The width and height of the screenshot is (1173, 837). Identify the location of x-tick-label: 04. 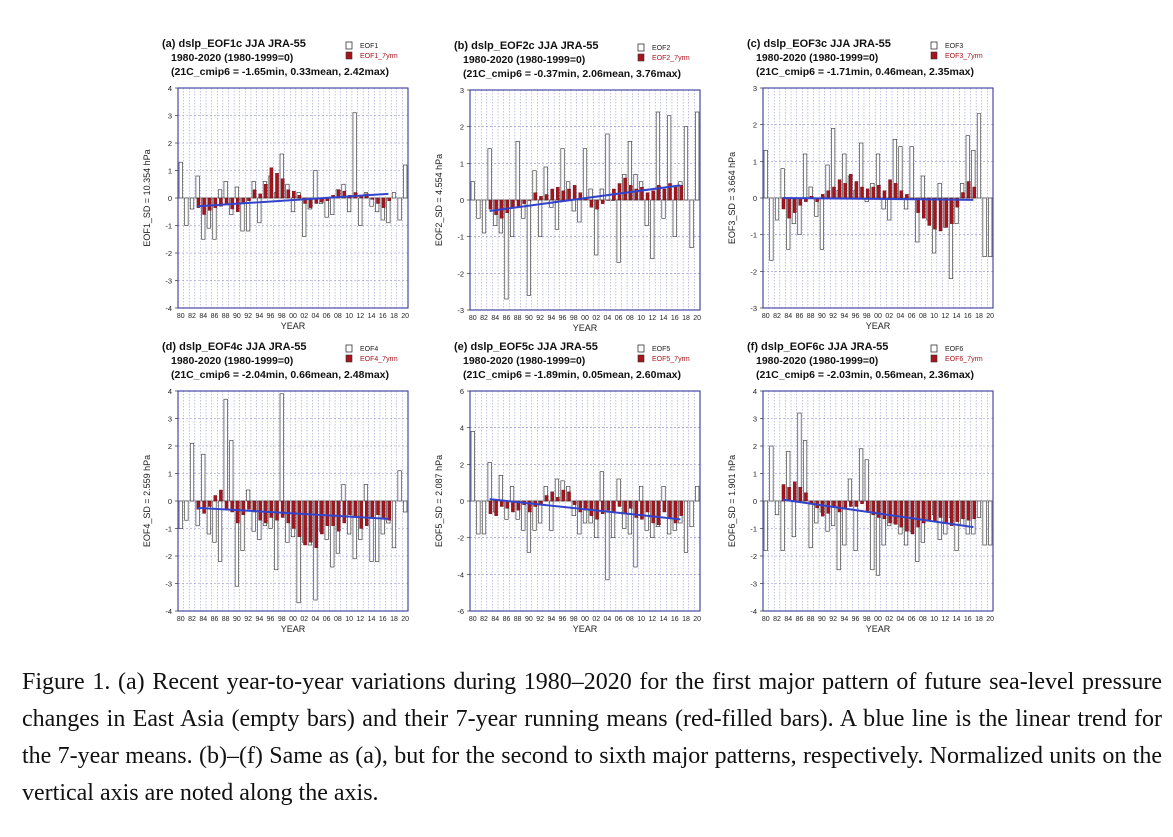
(901, 316).